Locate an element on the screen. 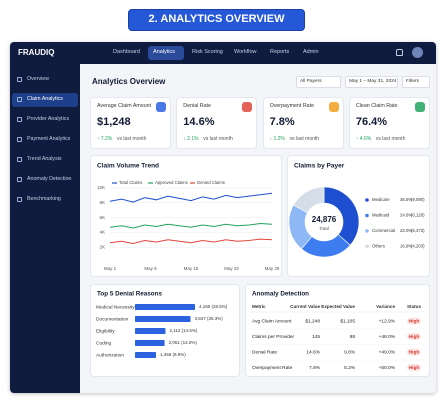  x-tick-label: May 15 is located at coordinates (191, 268).